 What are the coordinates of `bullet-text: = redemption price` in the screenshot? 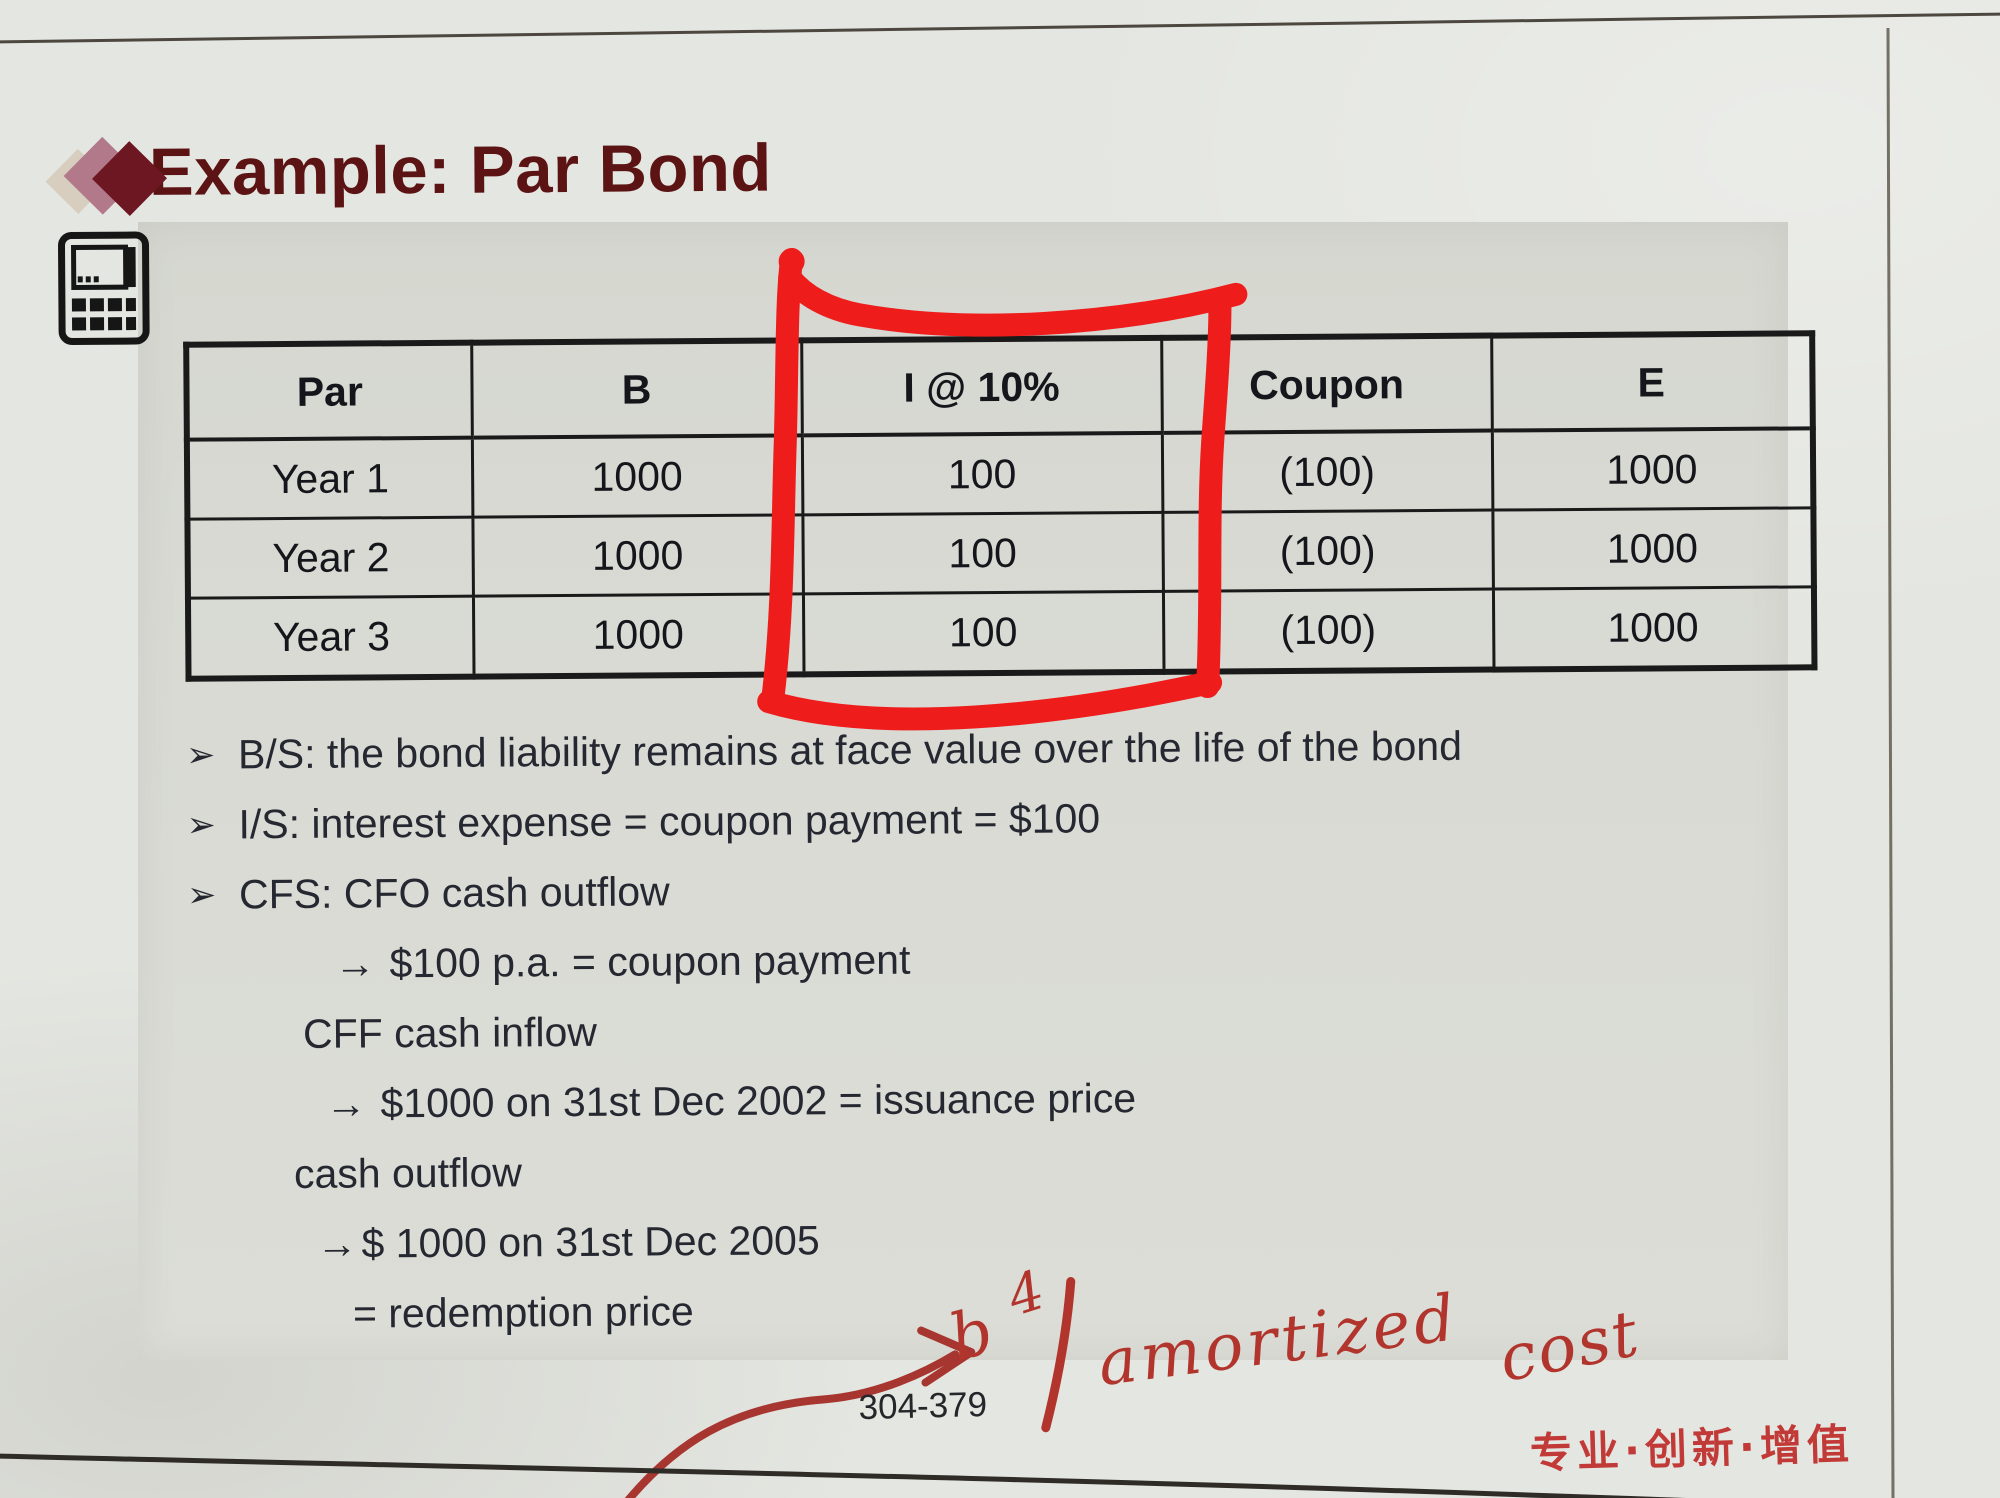 It's located at (523, 1312).